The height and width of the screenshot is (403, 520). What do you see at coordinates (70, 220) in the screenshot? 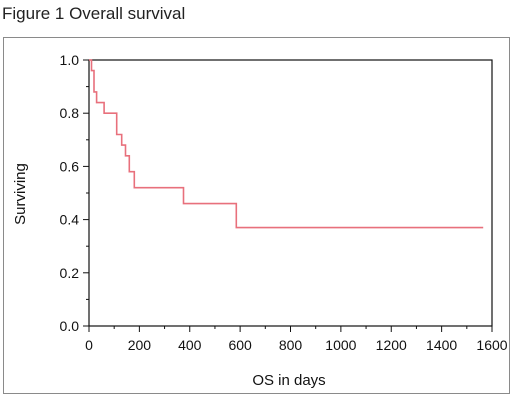
I see `y-tick-label: 0.4` at bounding box center [70, 220].